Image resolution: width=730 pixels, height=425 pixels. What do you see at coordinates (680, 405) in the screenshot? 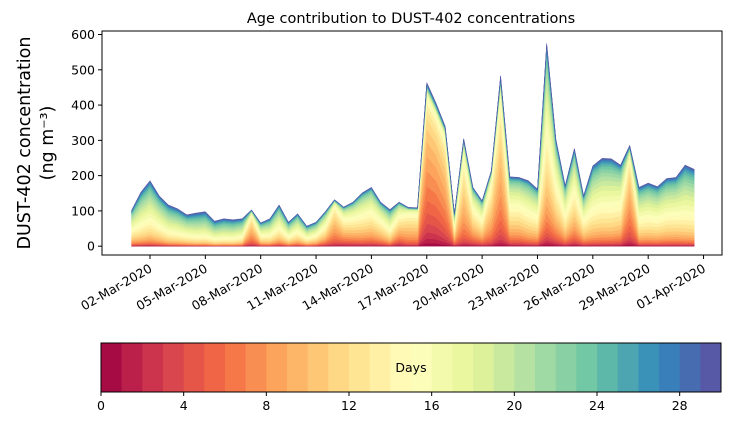
I see `colorbar-tick-label: 28` at bounding box center [680, 405].